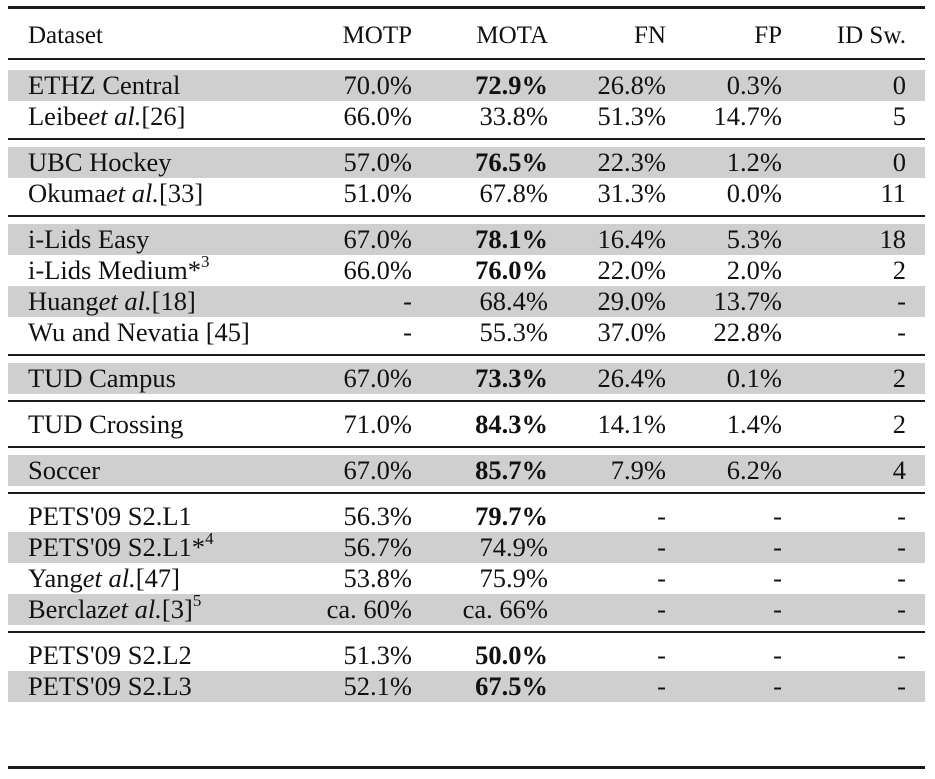 The width and height of the screenshot is (935, 779). What do you see at coordinates (754, 378) in the screenshot?
I see `fp-cell: 0.1%` at bounding box center [754, 378].